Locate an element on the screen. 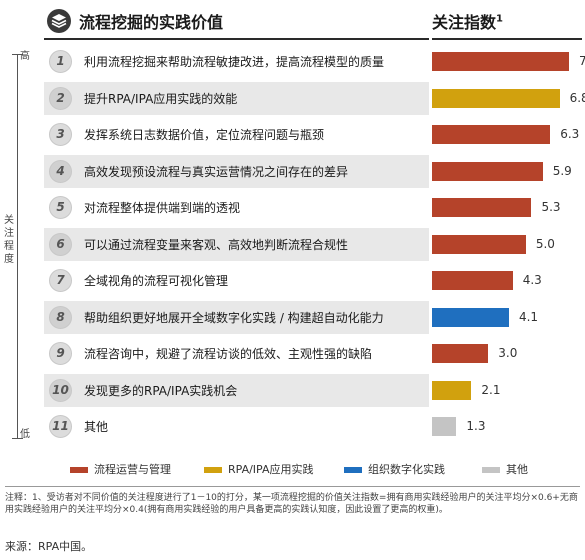  footnote-divider is located at coordinates (292, 486).